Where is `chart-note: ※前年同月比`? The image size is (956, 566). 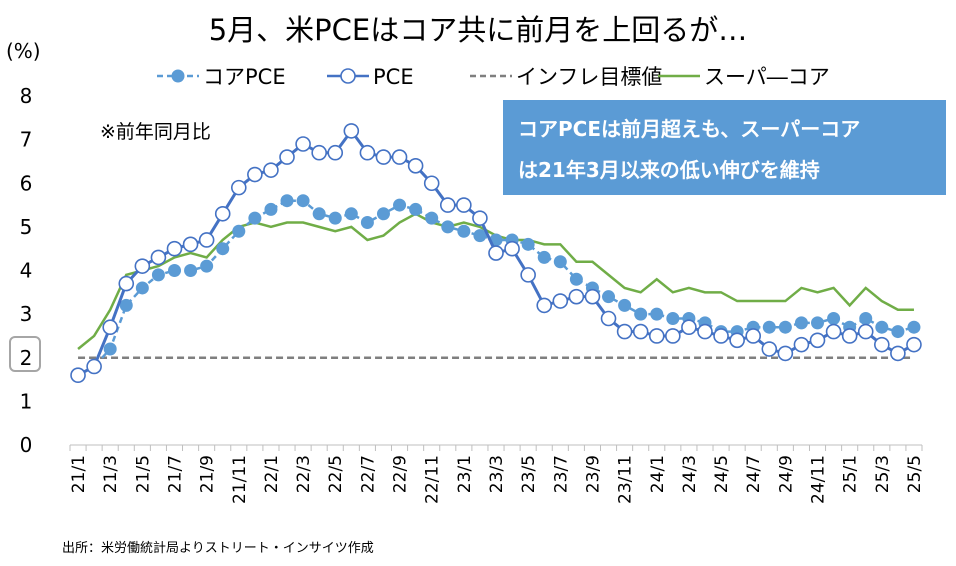 chart-note: ※前年同月比 is located at coordinates (155, 132).